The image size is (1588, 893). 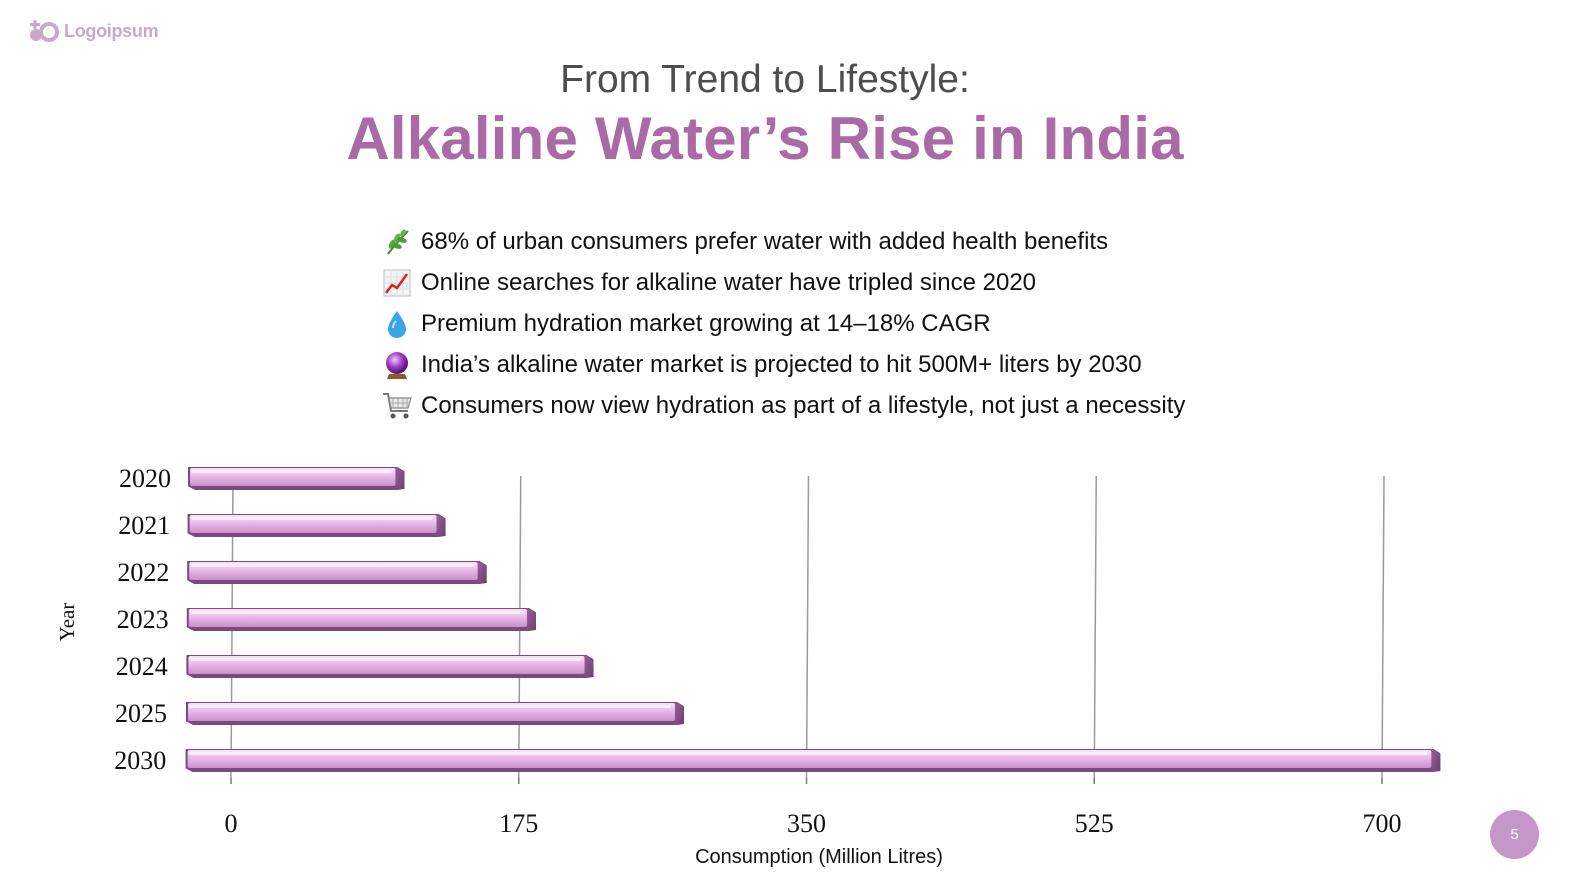 I want to click on y-tick-label: 2030, so click(x=140, y=760).